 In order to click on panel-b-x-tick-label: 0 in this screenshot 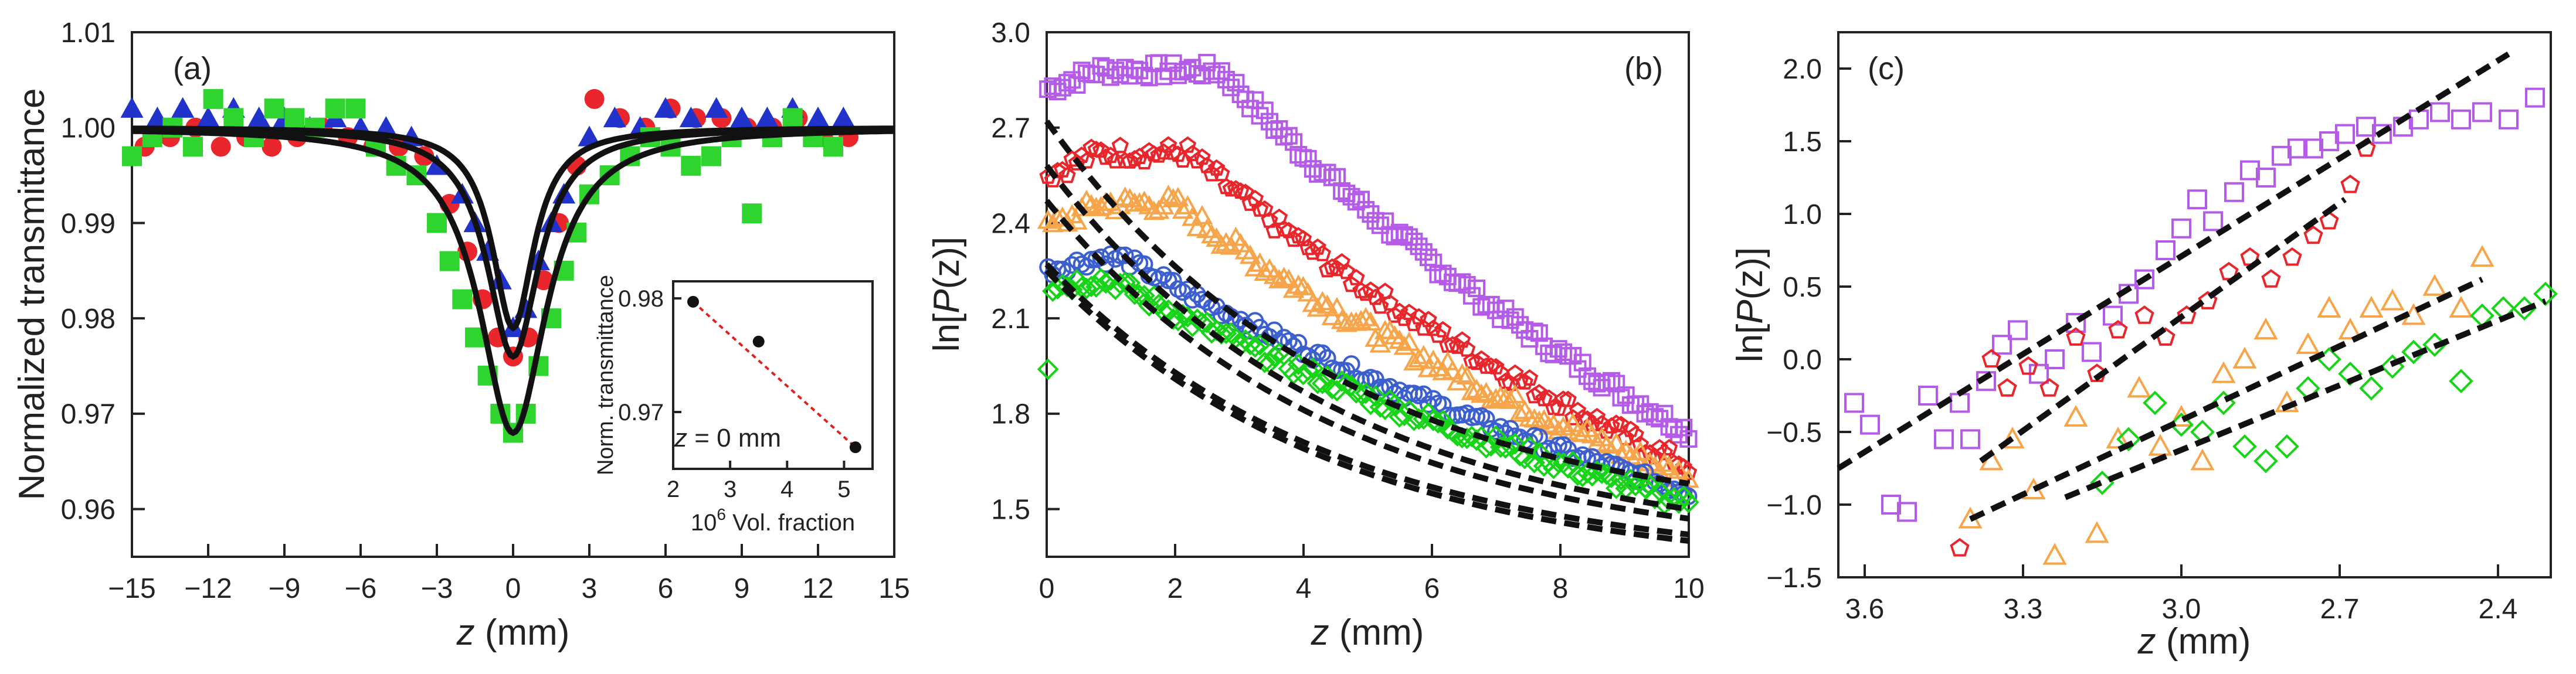, I will do `click(1047, 588)`.